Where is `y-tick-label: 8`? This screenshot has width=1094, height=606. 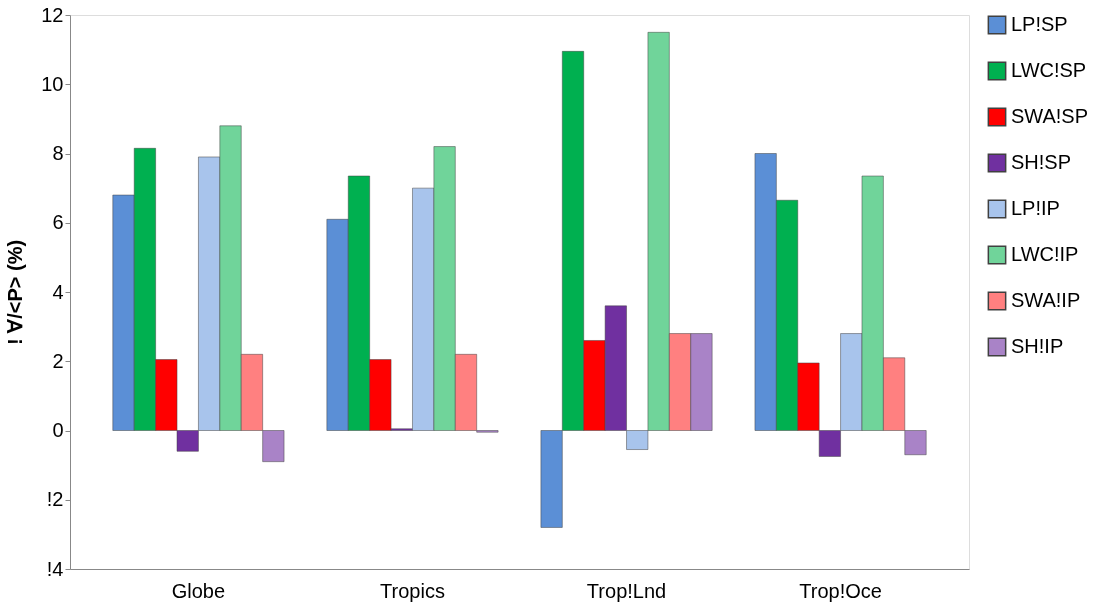
y-tick-label: 8 is located at coordinates (58, 153).